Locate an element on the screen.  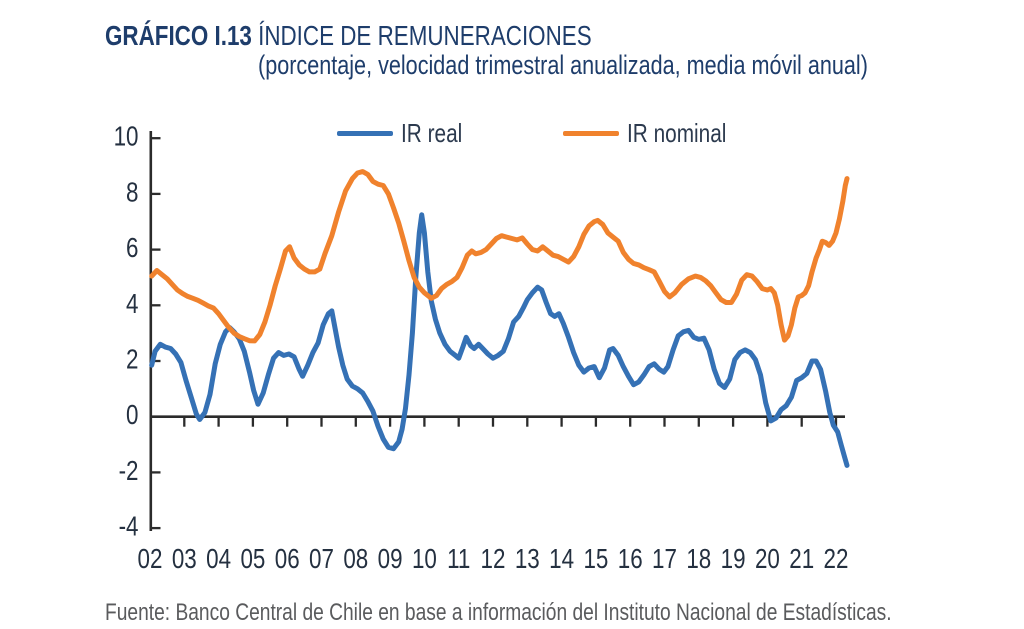
y-tick-label: 6 is located at coordinates (132, 248).